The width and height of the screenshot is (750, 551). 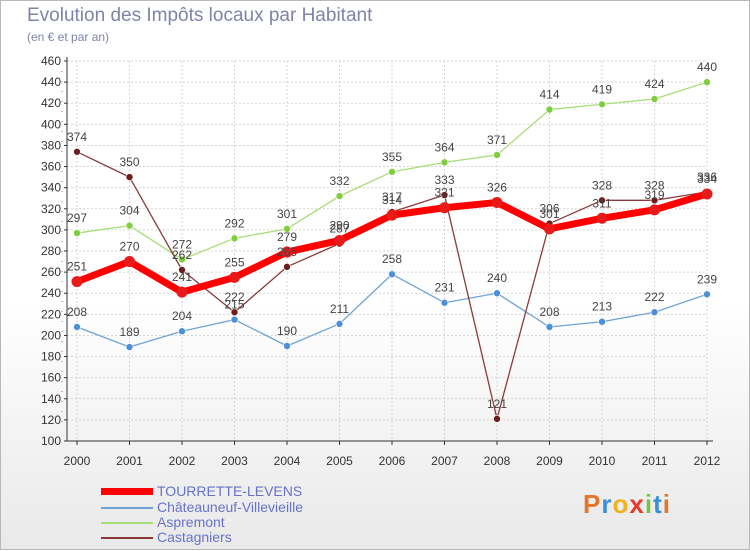 What do you see at coordinates (497, 187) in the screenshot?
I see `data-label: 326` at bounding box center [497, 187].